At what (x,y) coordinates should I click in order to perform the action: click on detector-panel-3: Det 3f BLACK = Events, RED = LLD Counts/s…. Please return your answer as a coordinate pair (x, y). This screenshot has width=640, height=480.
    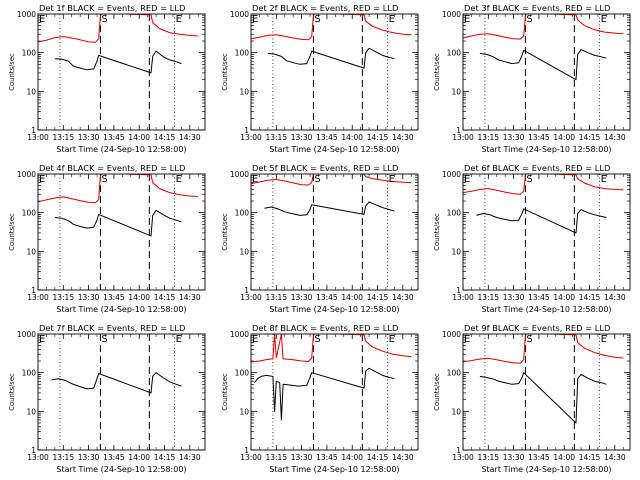
    Looking at the image, I should click on (532, 78).